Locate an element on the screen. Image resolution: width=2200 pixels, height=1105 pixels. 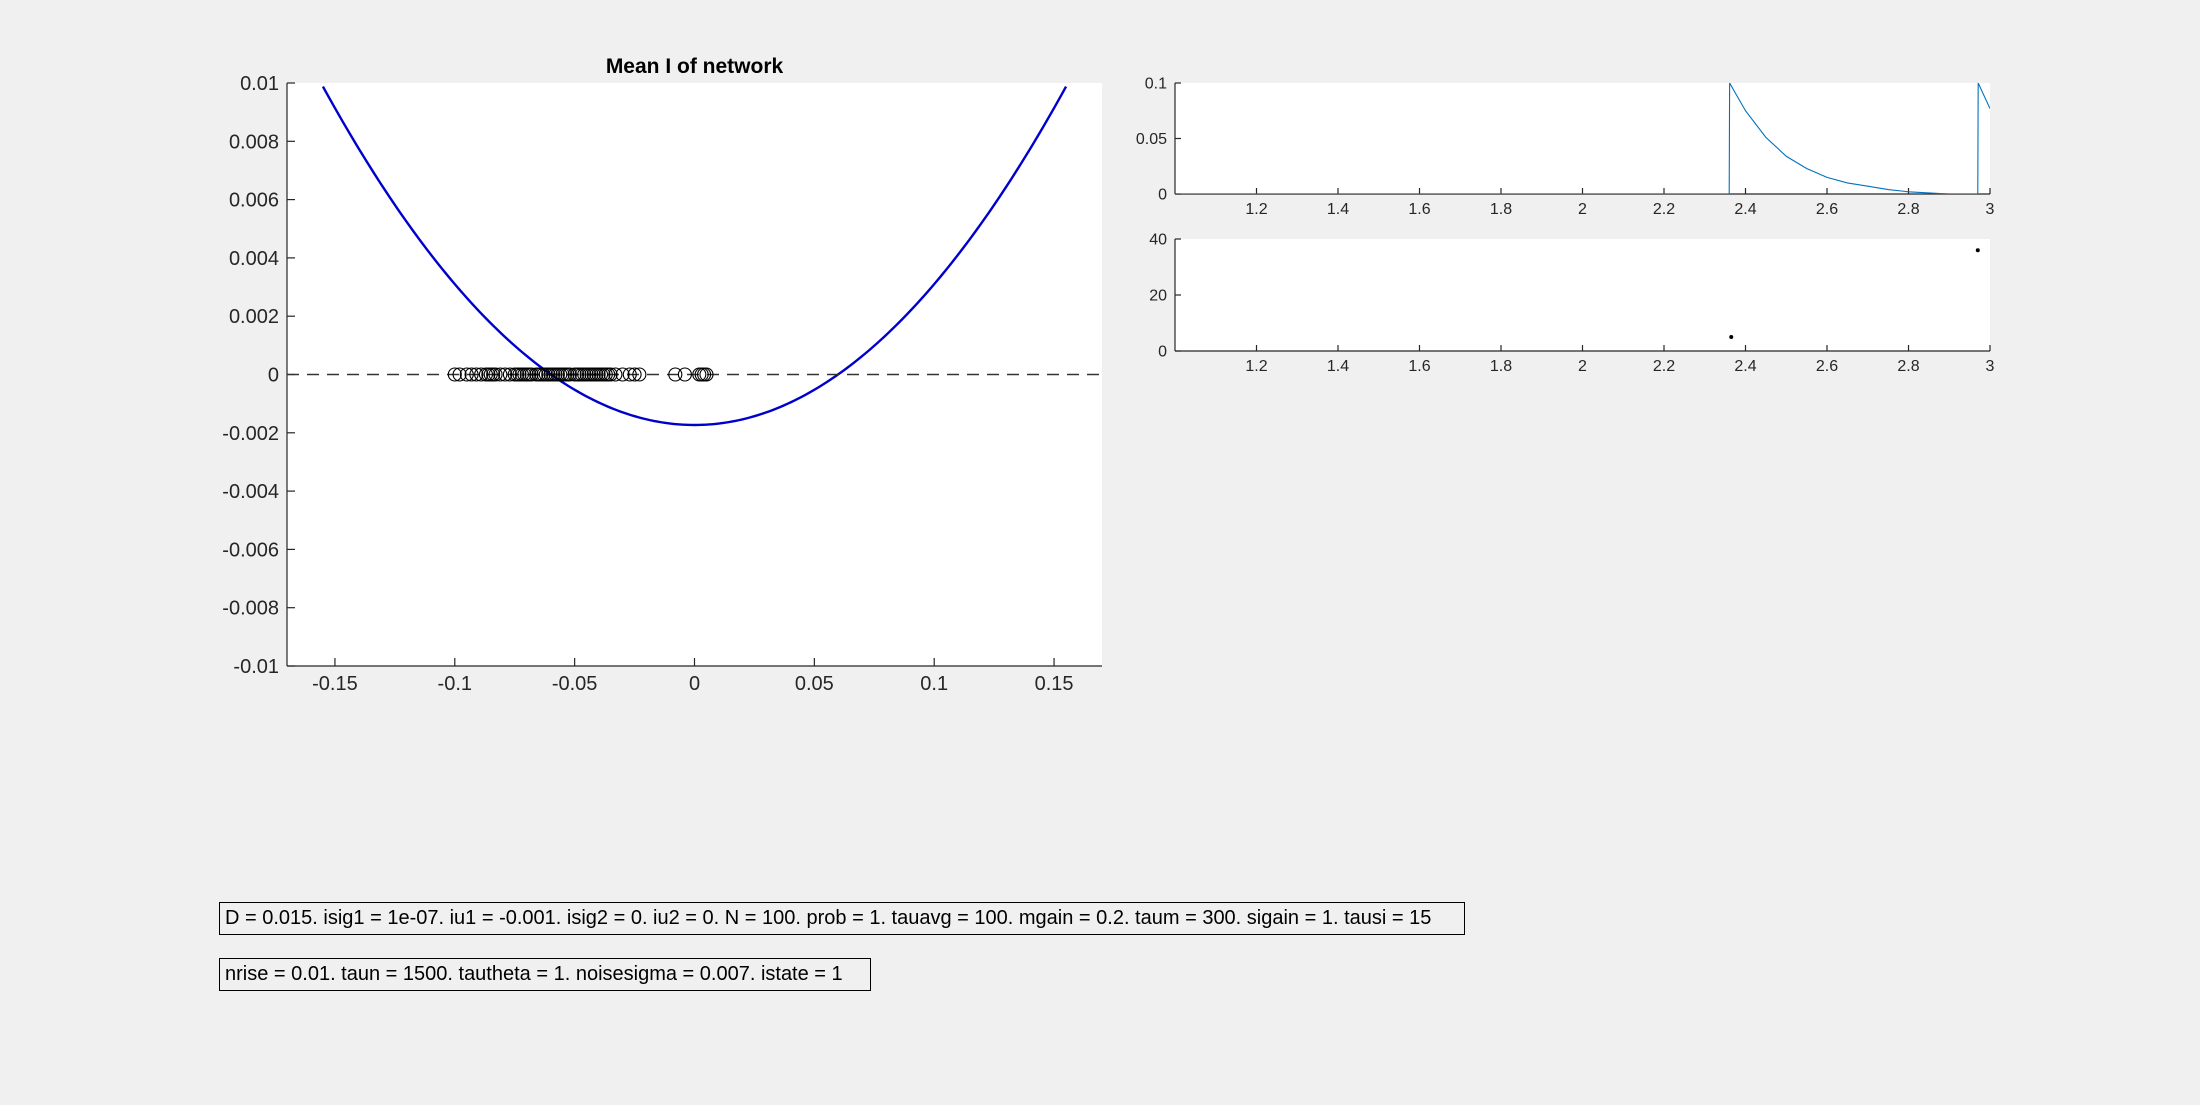
x-tick-label: 0.1 is located at coordinates (934, 684).